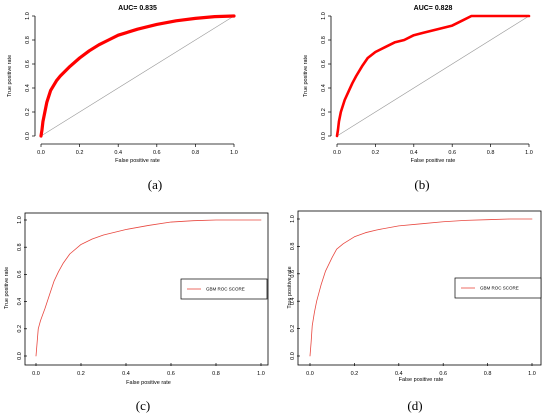 The height and width of the screenshot is (416, 550). I want to click on panel-label: (d), so click(414, 405).